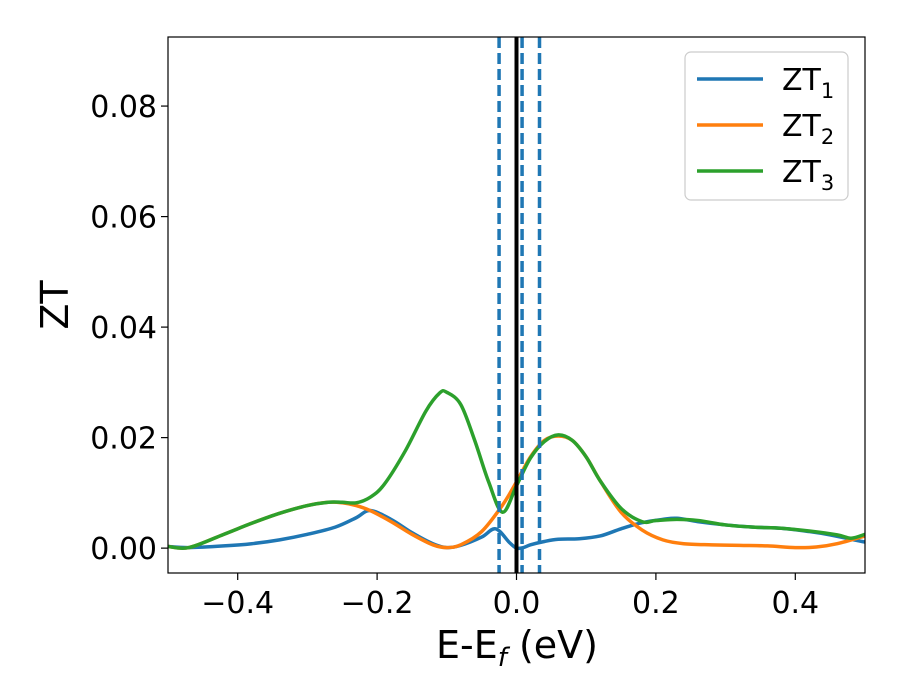 This screenshot has height=700, width=900. What do you see at coordinates (808, 129) in the screenshot?
I see `legend-label-zt2: ZT2` at bounding box center [808, 129].